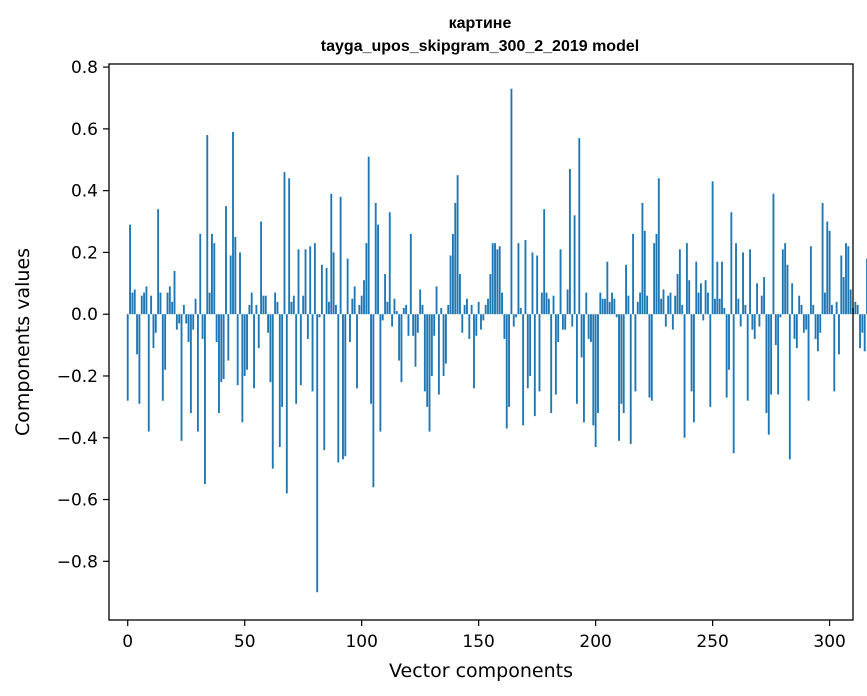 The height and width of the screenshot is (696, 867). I want to click on x-tick-label: 150, so click(478, 642).